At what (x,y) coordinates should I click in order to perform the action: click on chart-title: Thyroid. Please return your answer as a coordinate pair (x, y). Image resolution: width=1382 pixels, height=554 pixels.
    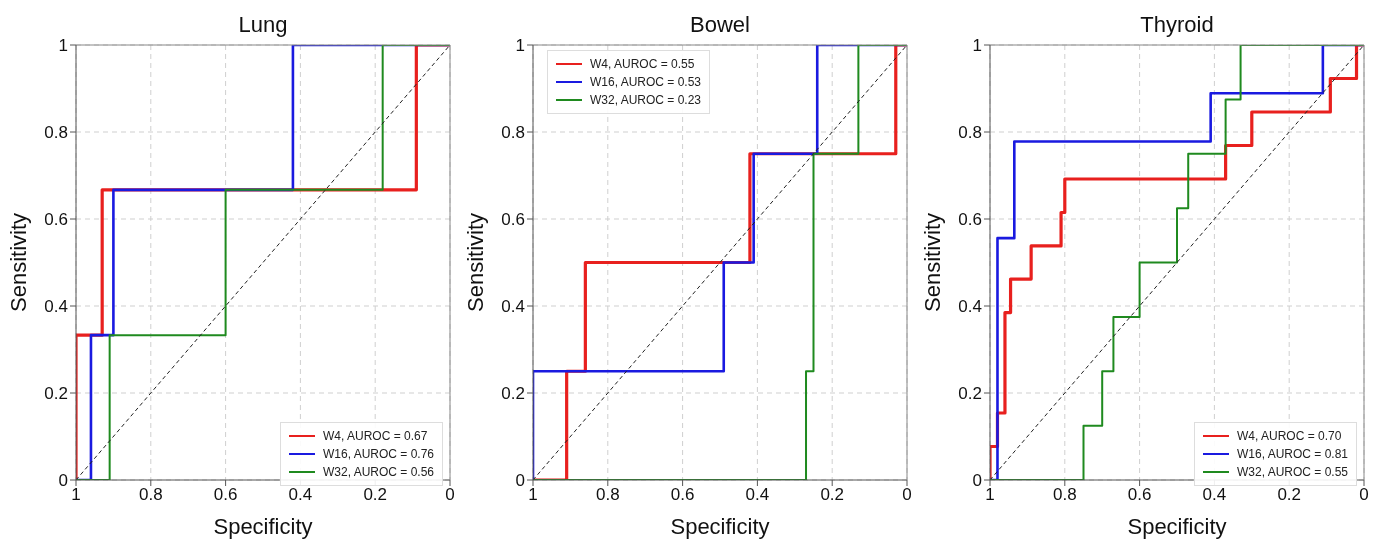
    Looking at the image, I should click on (1177, 24).